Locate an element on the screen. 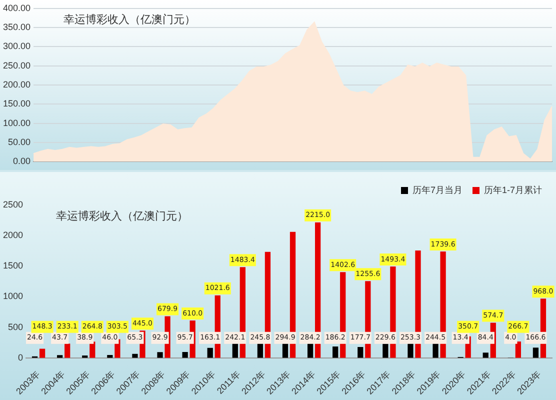 The width and height of the screenshot is (556, 400). y-tick-label: 300.00 is located at coordinates (16, 46).